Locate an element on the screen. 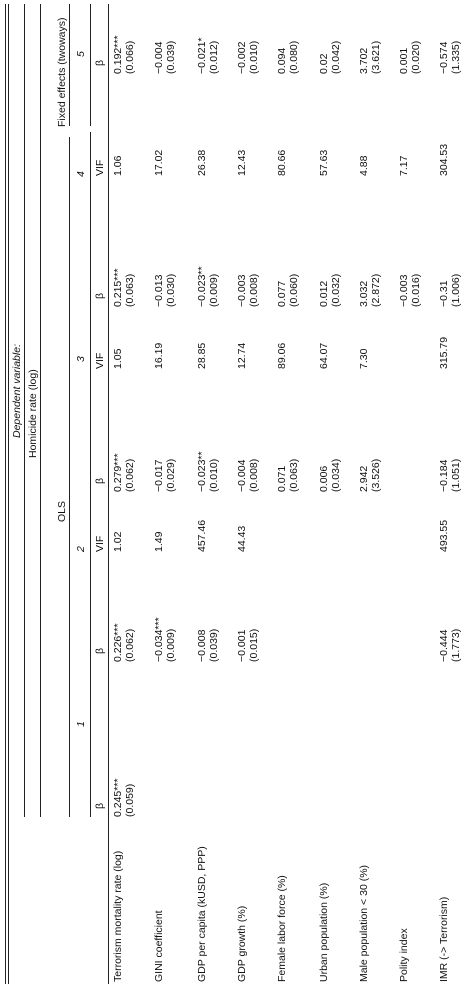 The image size is (474, 992). rule-column-headers is located at coordinates (108, 494).